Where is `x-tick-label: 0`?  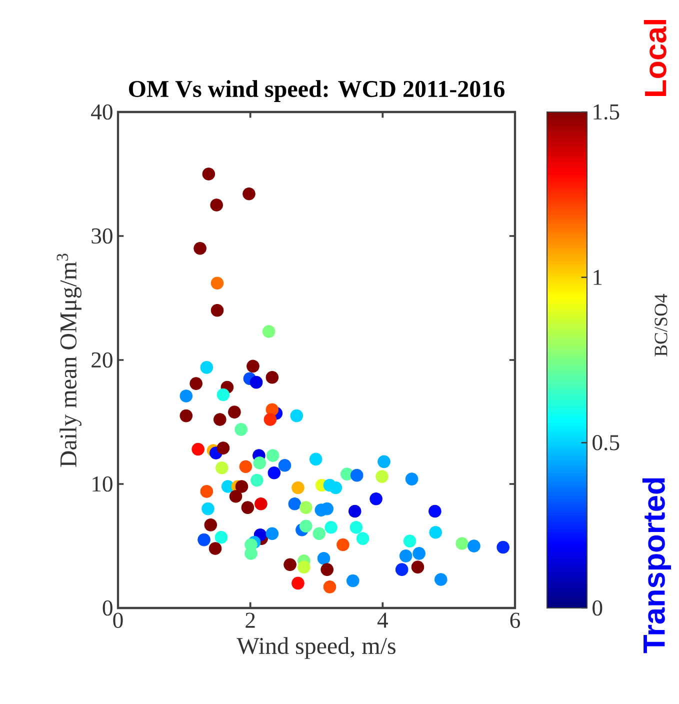 x-tick-label: 0 is located at coordinates (118, 620).